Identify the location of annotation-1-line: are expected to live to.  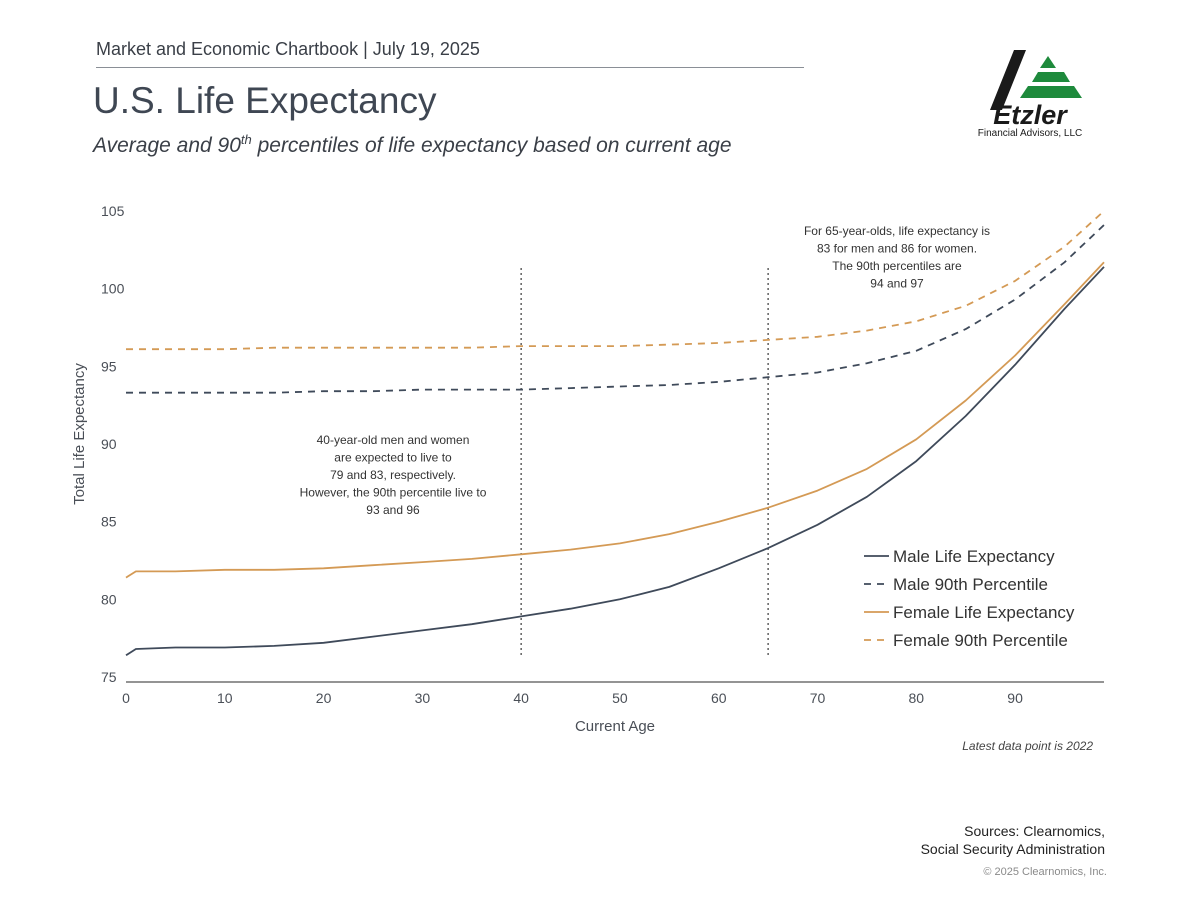
(393, 458).